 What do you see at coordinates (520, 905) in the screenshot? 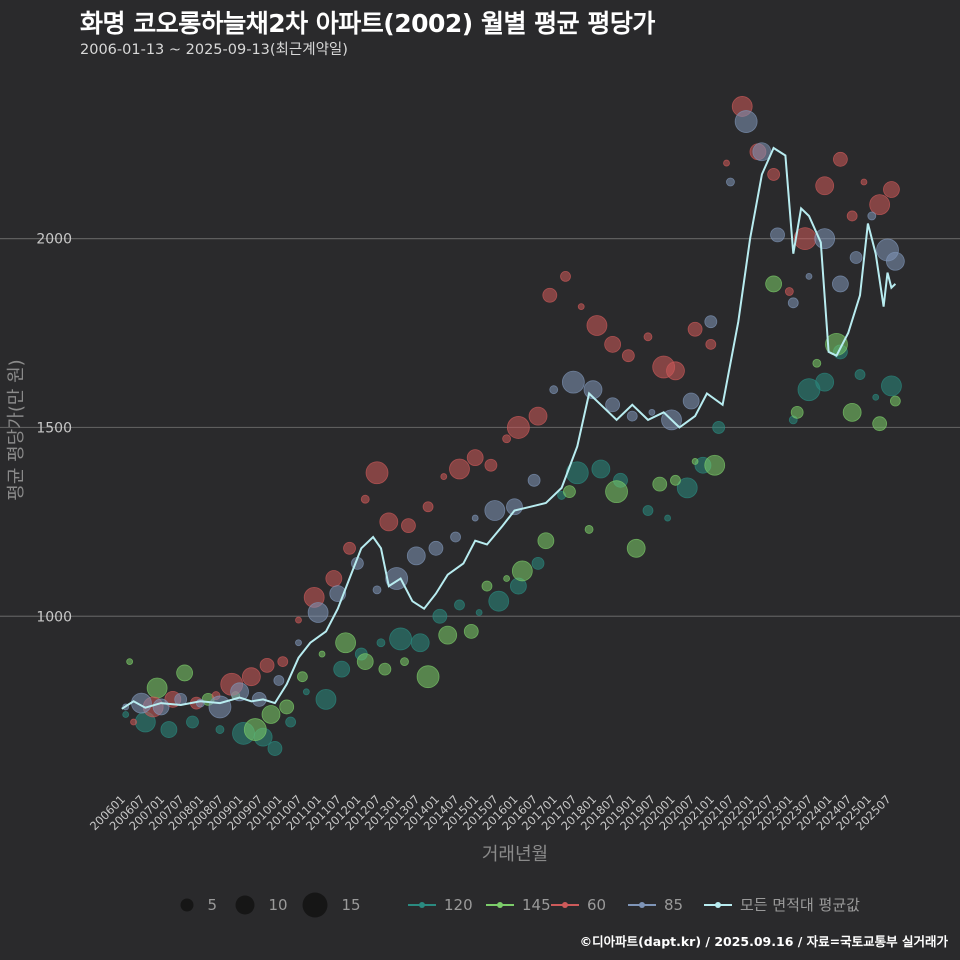
I see `legend: 5 10 15 120 145 60 85 모든 면적대 평균값` at bounding box center [520, 905].